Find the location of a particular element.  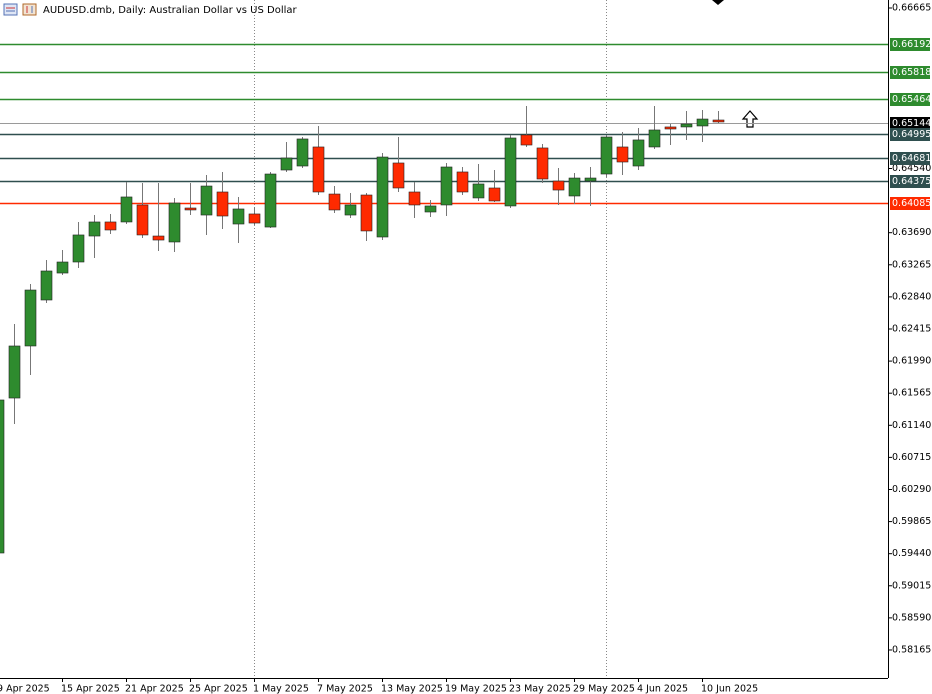

y-tick-label: 0.59865 is located at coordinates (911, 521).